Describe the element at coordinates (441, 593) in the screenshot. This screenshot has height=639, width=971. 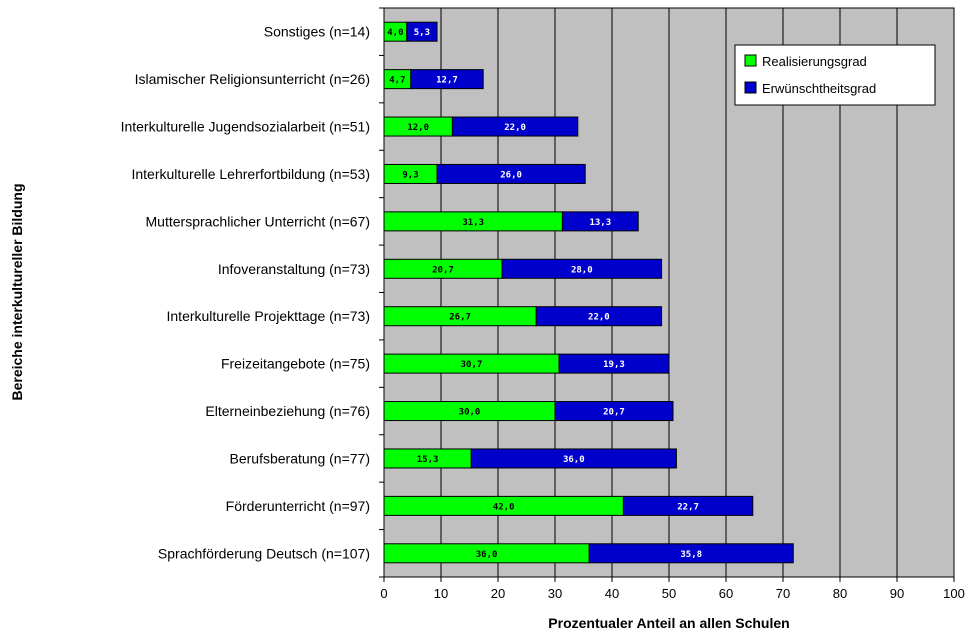
I see `x-tick-label: 10` at that location.